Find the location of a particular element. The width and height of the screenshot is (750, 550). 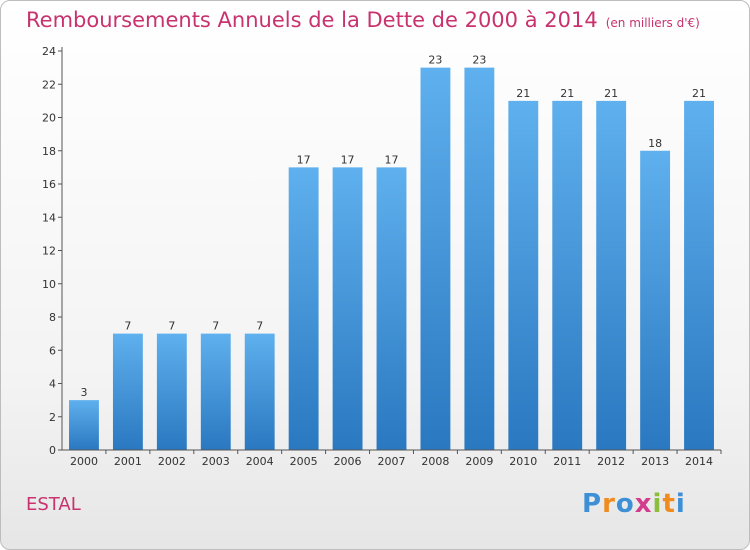

y-tick-label: 6 is located at coordinates (52, 350).